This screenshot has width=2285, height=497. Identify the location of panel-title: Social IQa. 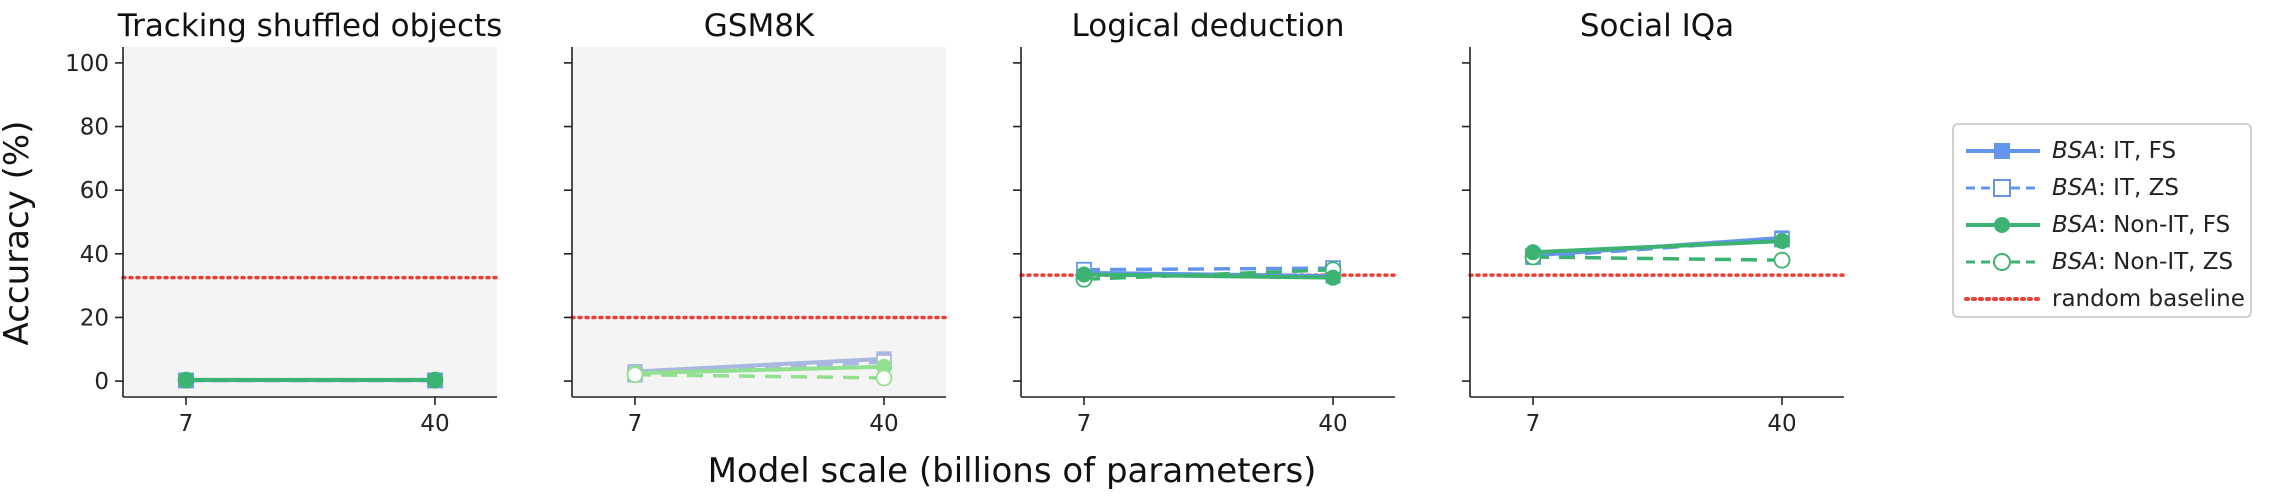
(1657, 26).